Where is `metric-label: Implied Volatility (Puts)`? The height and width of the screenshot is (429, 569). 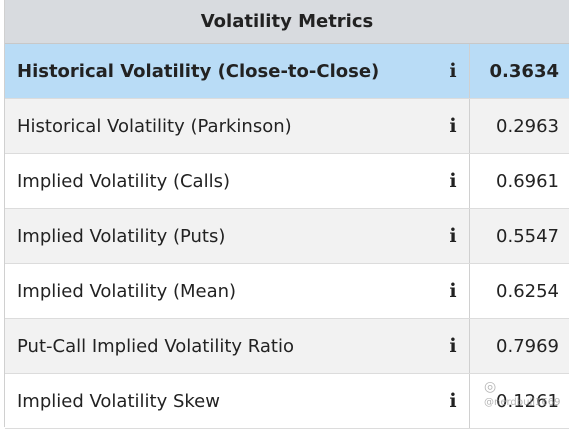
metric-label: Implied Volatility (Puts) is located at coordinates (121, 236).